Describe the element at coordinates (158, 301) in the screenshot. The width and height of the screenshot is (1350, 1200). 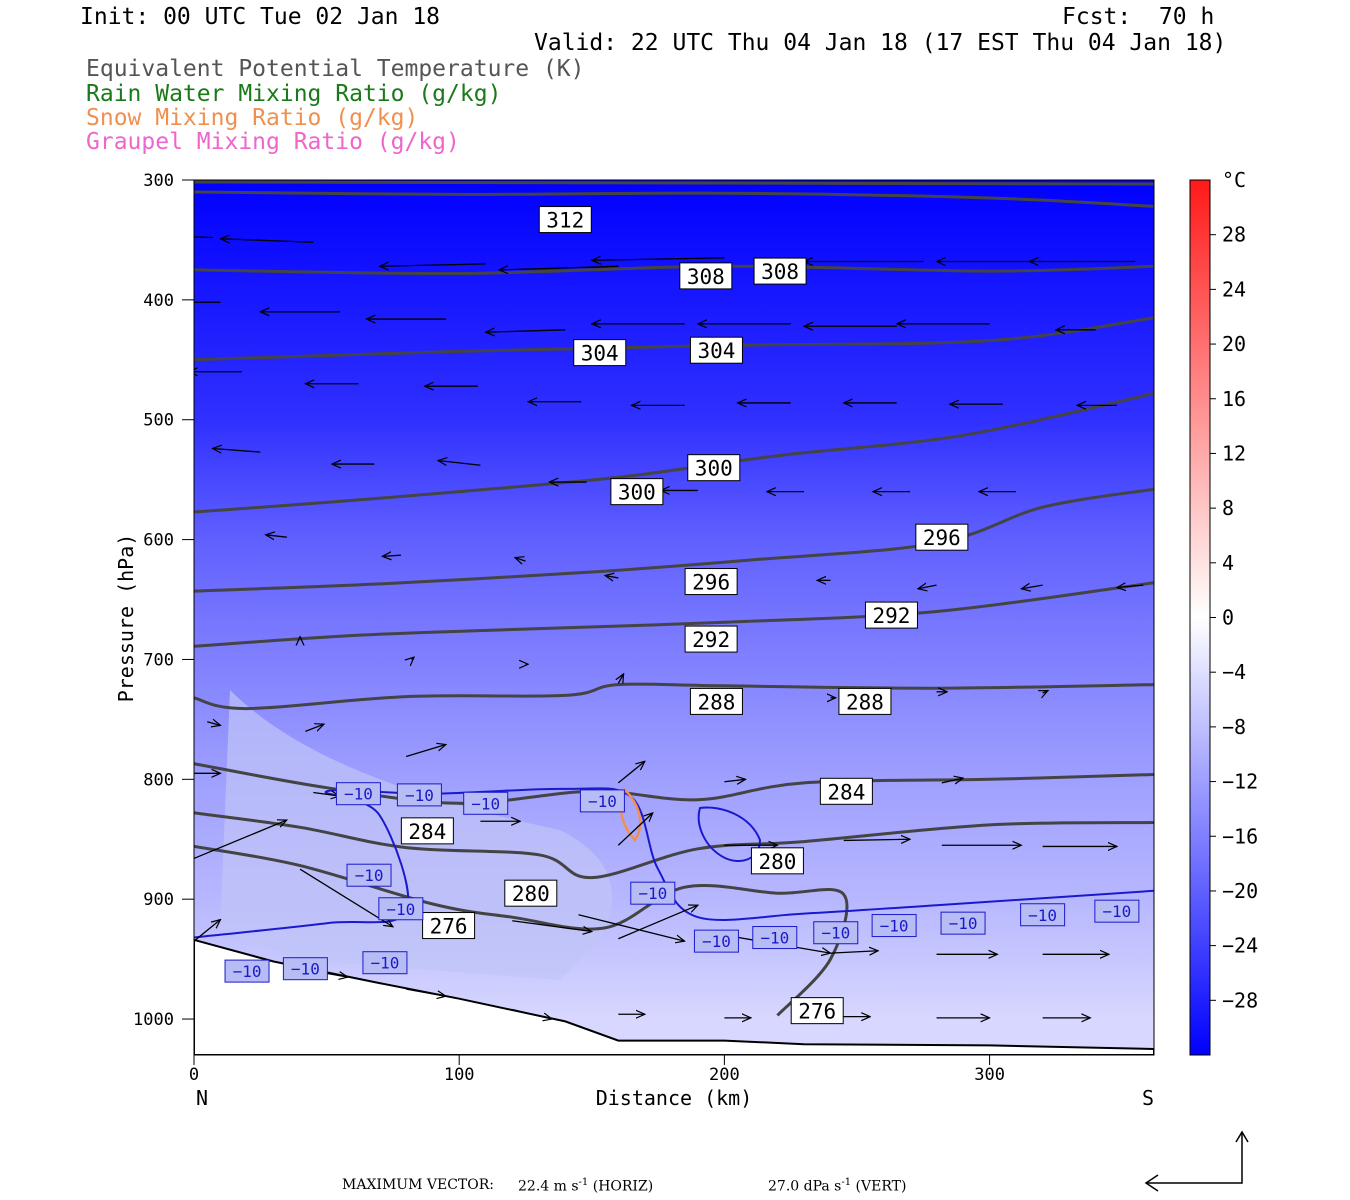
I see `y-tick-label: 400` at that location.